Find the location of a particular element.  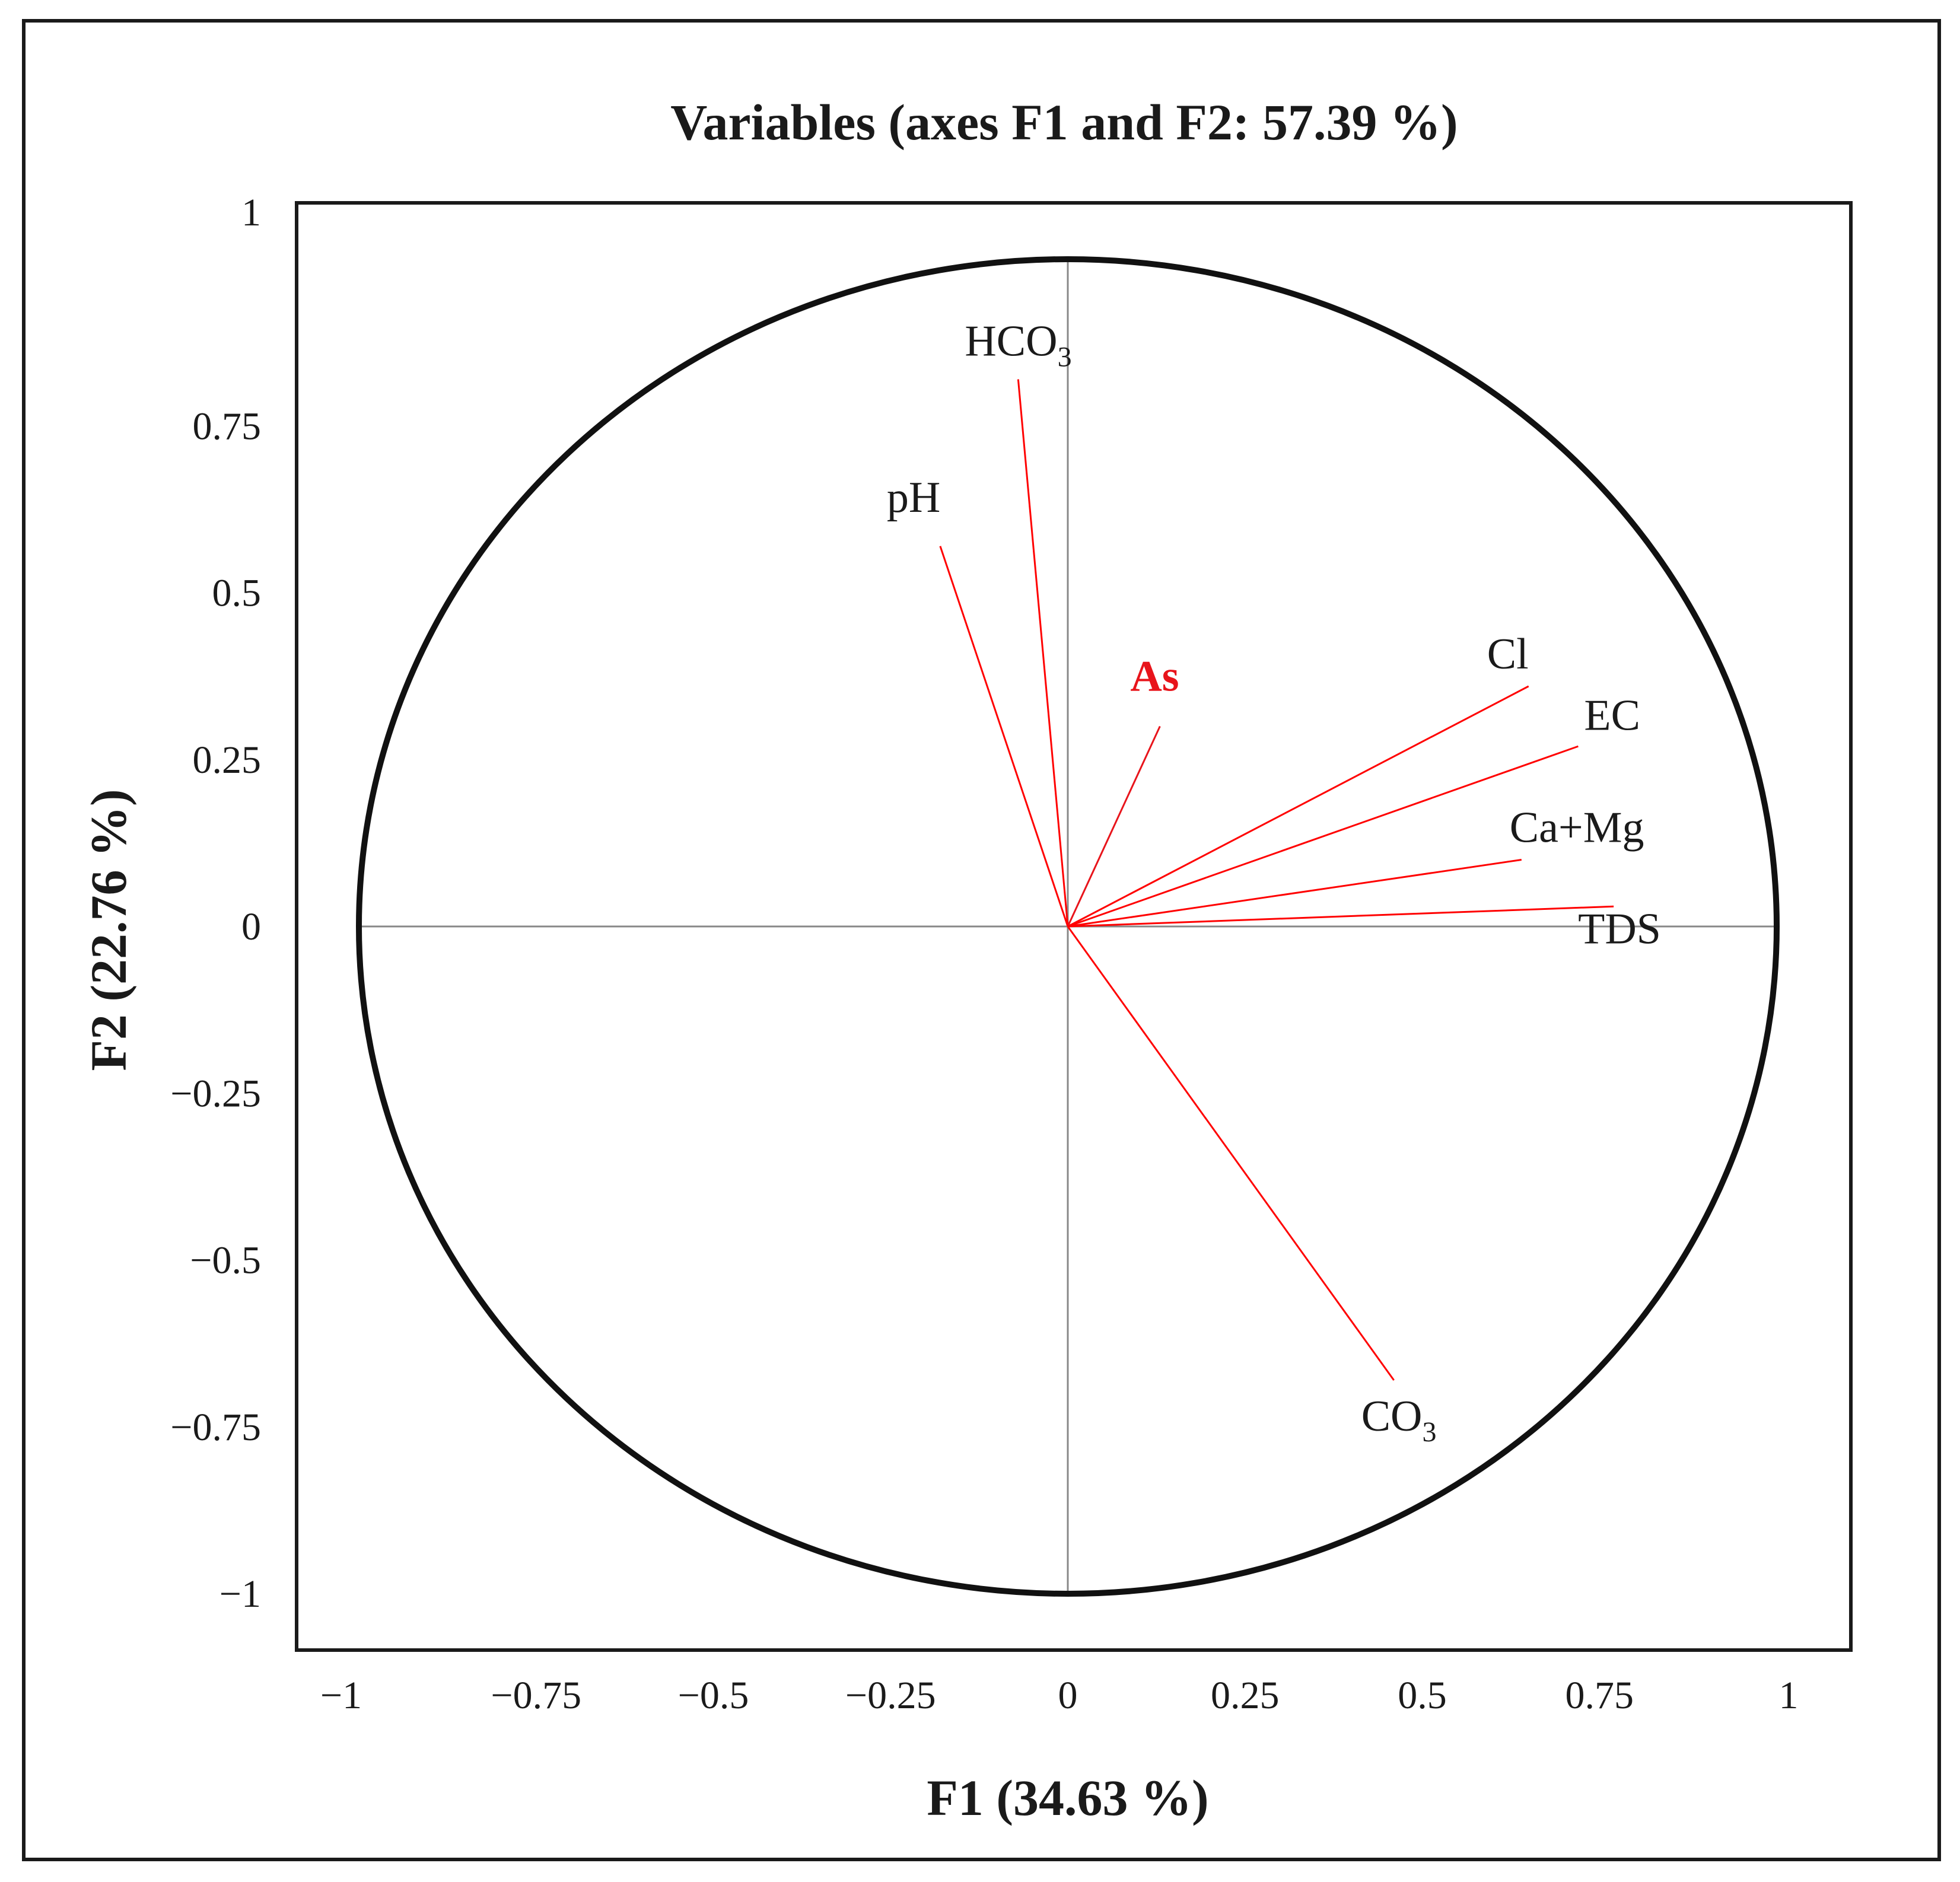

y-tick-label: 0.25 is located at coordinates (227, 760).